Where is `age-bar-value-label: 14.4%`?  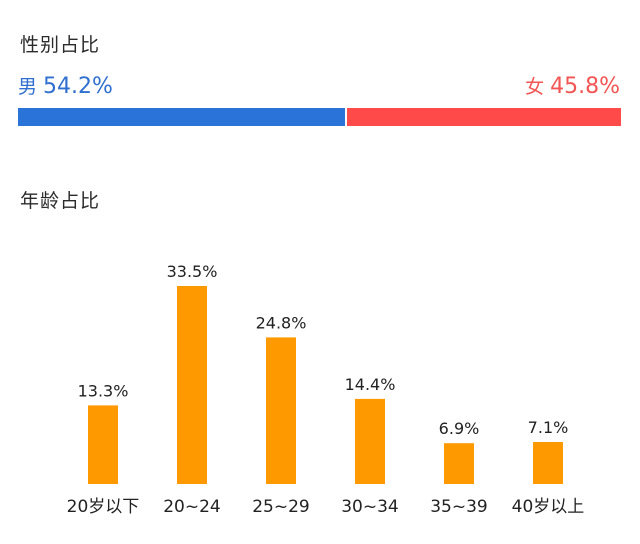
age-bar-value-label: 14.4% is located at coordinates (370, 384).